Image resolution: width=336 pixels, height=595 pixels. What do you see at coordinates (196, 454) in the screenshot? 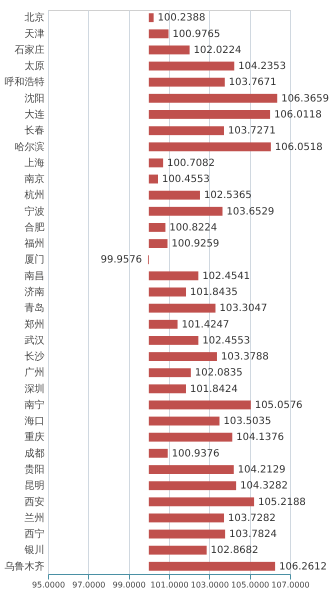
I see `data-label: 100.9376` at bounding box center [196, 454].